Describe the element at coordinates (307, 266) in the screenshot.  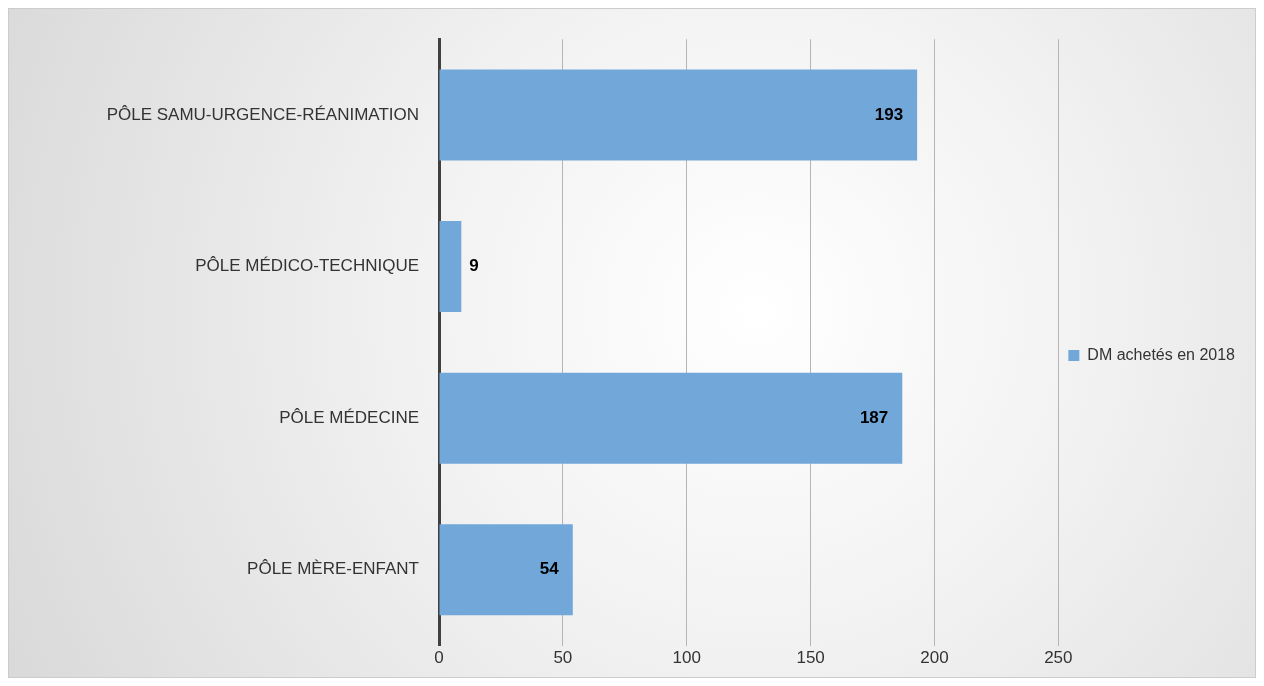
I see `y-tick-label: PÔLE MÉDICO-TECHNIQUE` at that location.